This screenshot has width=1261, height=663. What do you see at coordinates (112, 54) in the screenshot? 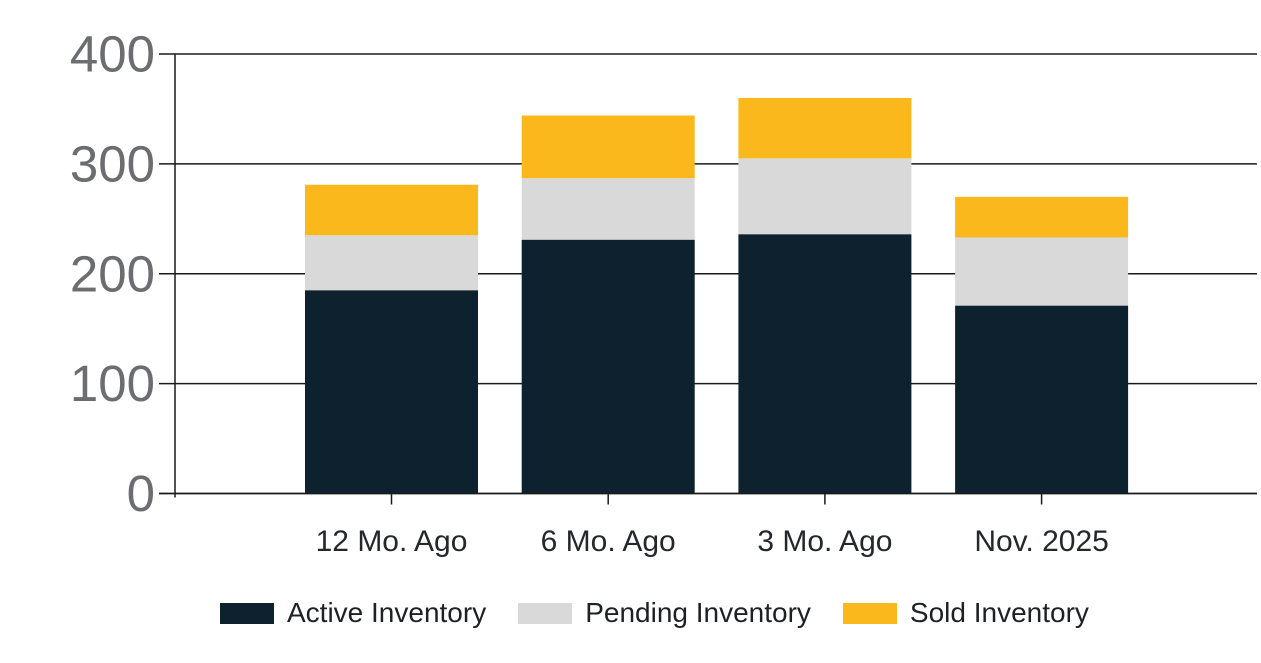
I see `ytick-label-400: 400` at bounding box center [112, 54].